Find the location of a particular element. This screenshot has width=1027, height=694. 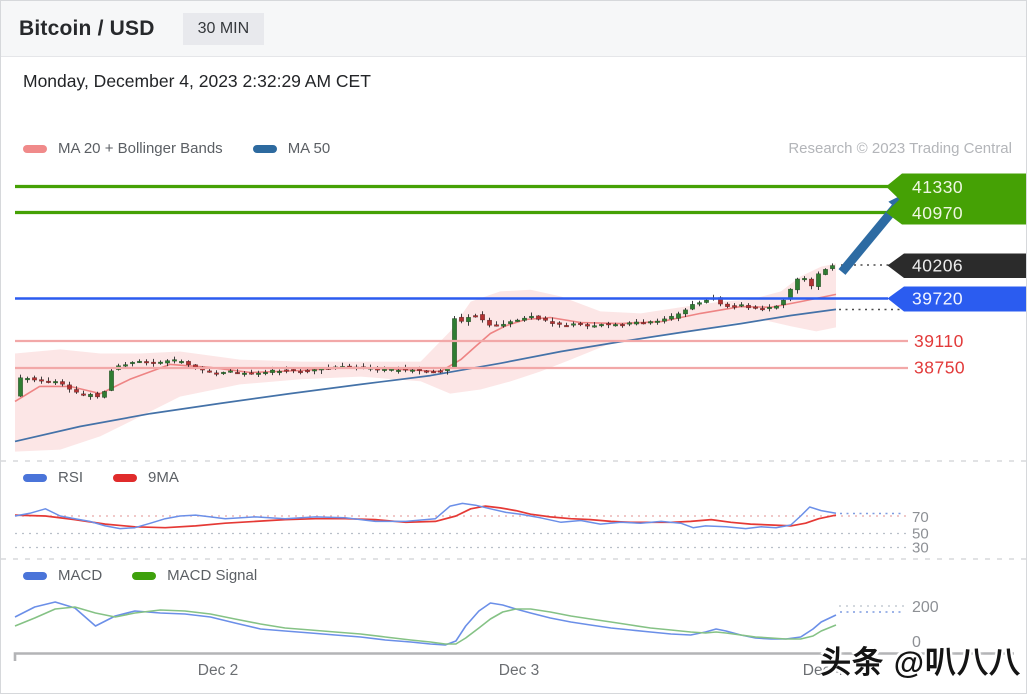

timeframe-badge: 30 MIN is located at coordinates (223, 28).